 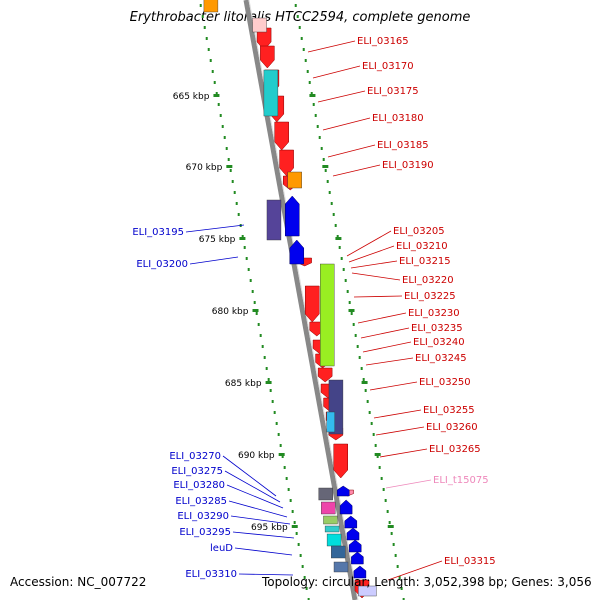 What do you see at coordinates (455, 449) in the screenshot?
I see `forward-gene-label: ELI_03265` at bounding box center [455, 449].